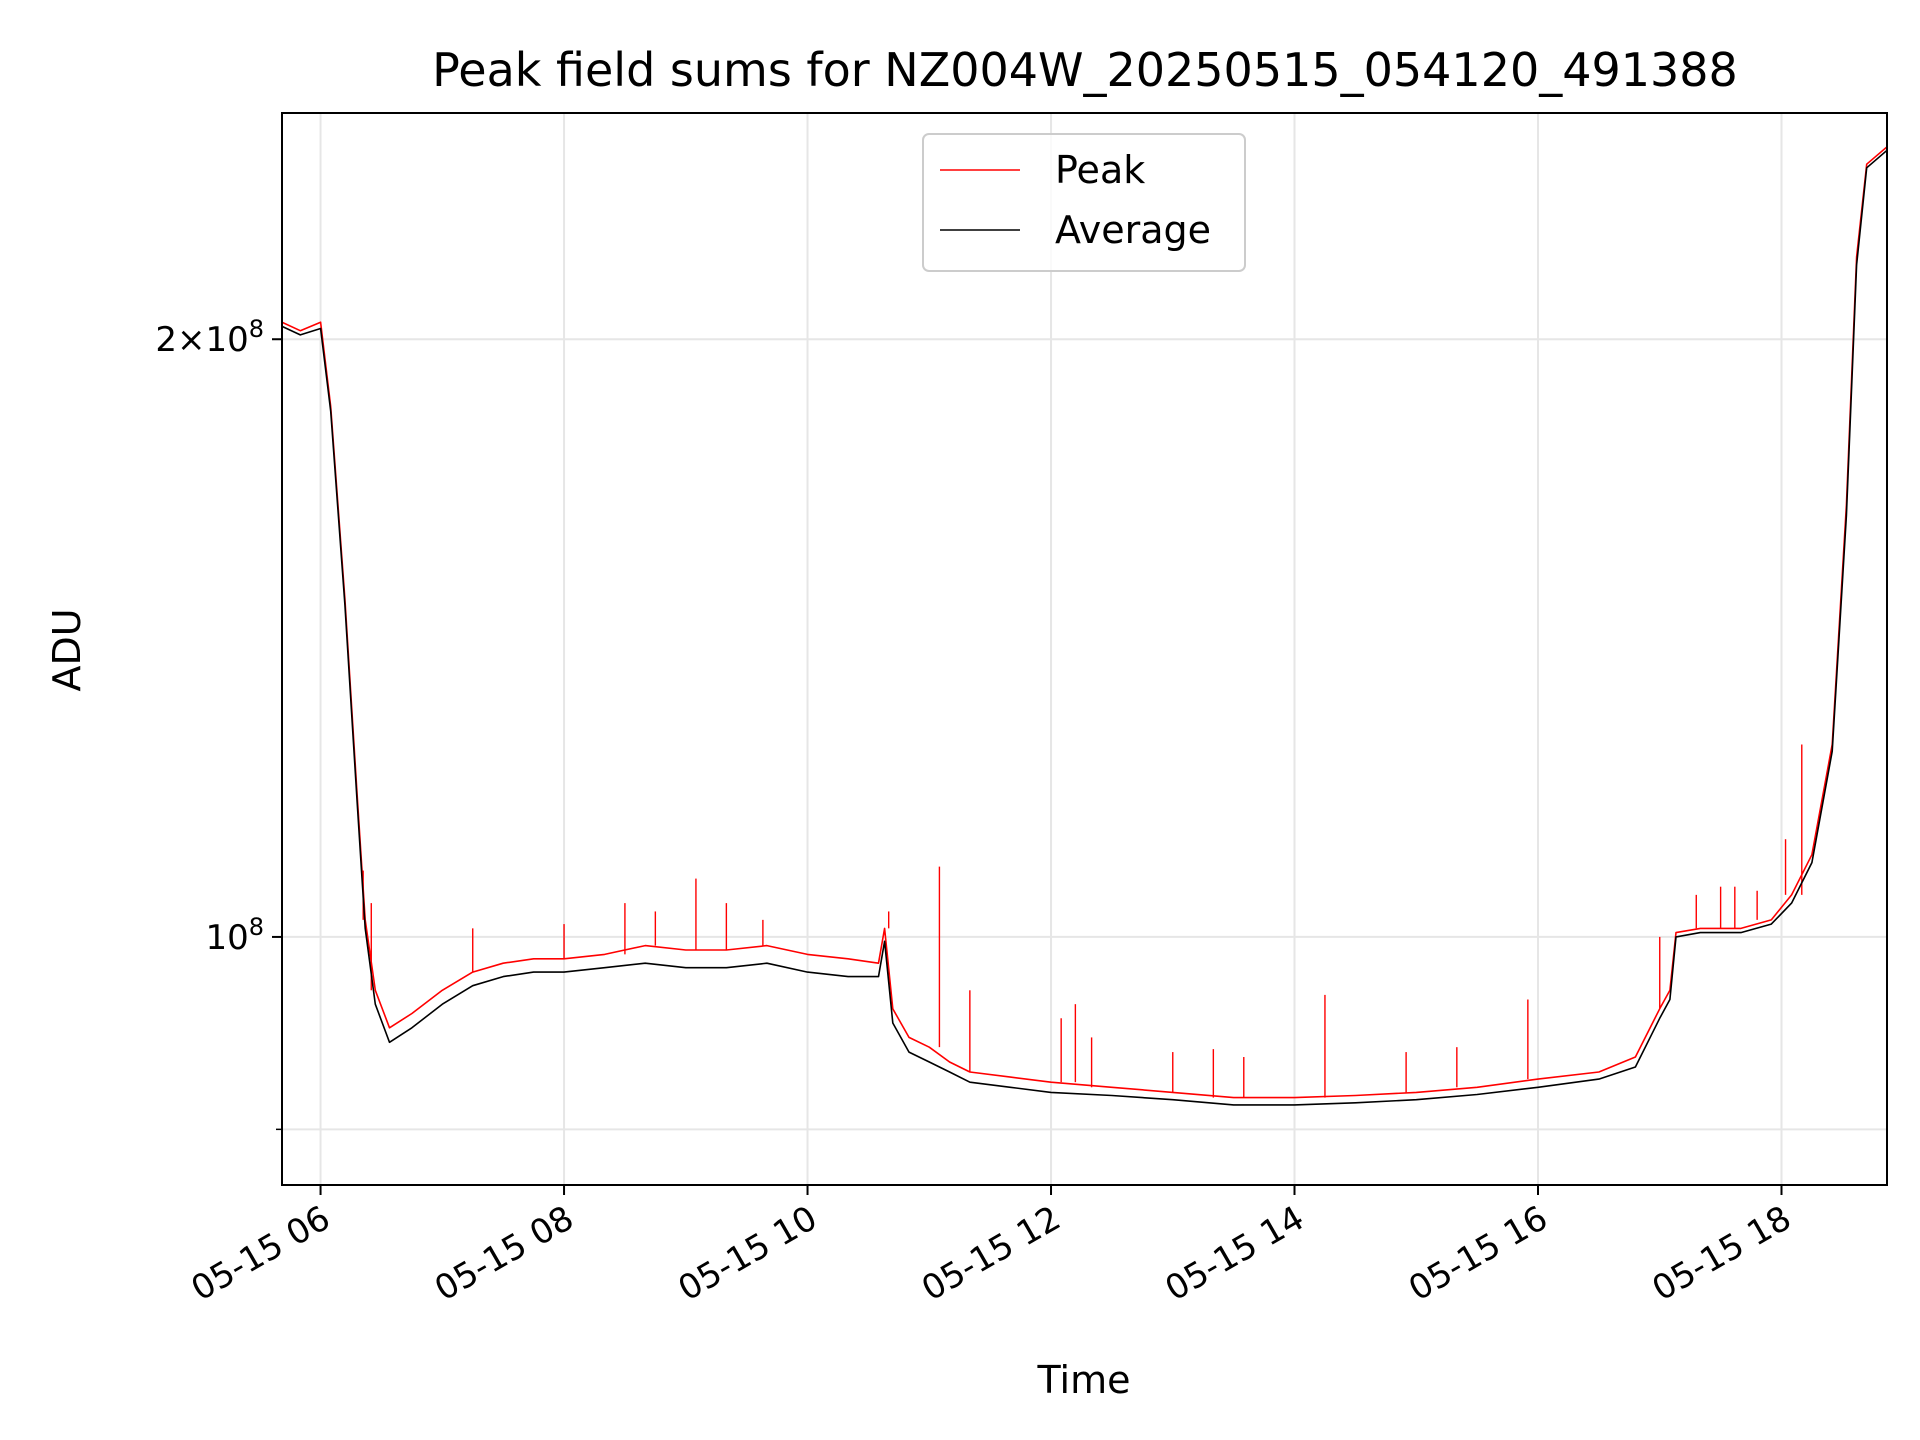  I want to click on y-axis-label: ADU, so click(67, 649).